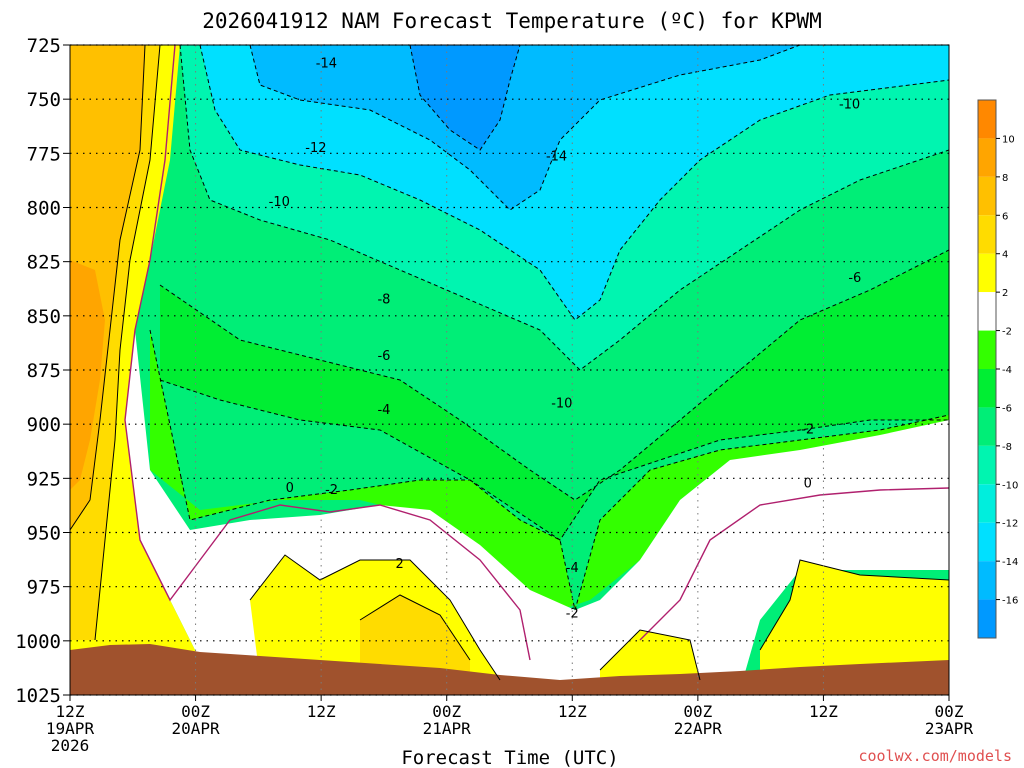  I want to click on x-tick-label: 19APR, so click(70, 728).